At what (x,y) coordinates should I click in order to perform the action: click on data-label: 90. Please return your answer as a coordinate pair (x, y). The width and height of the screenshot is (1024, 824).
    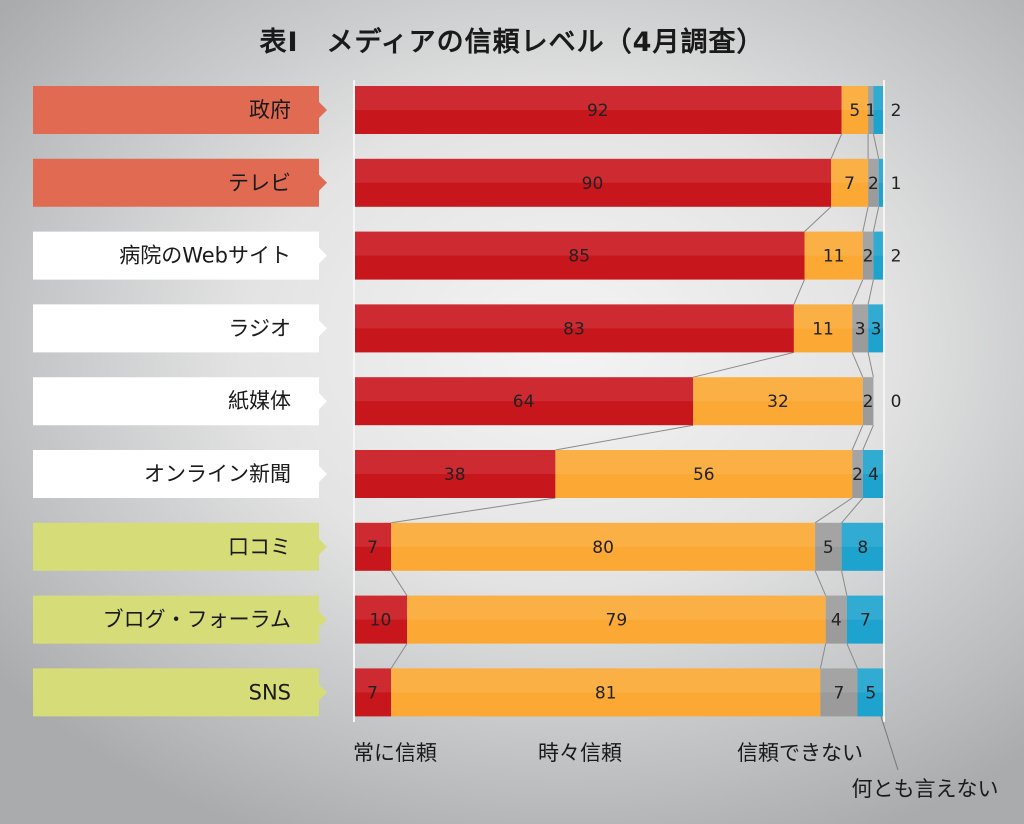
    Looking at the image, I should click on (593, 184).